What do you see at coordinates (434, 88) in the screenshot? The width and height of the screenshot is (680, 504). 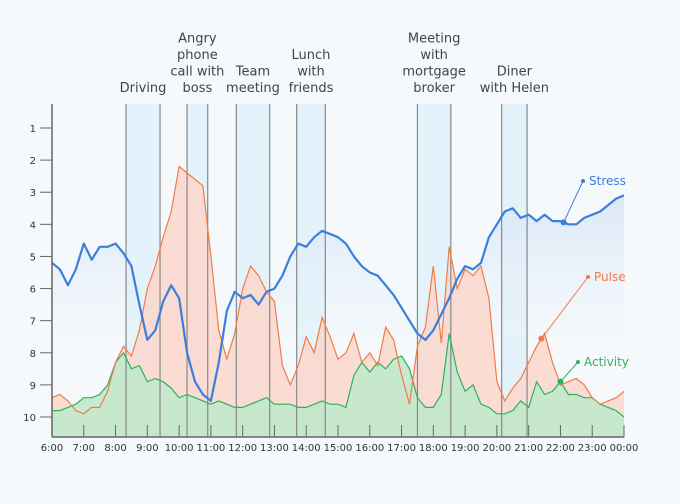 I see `event-label: broker` at bounding box center [434, 88].